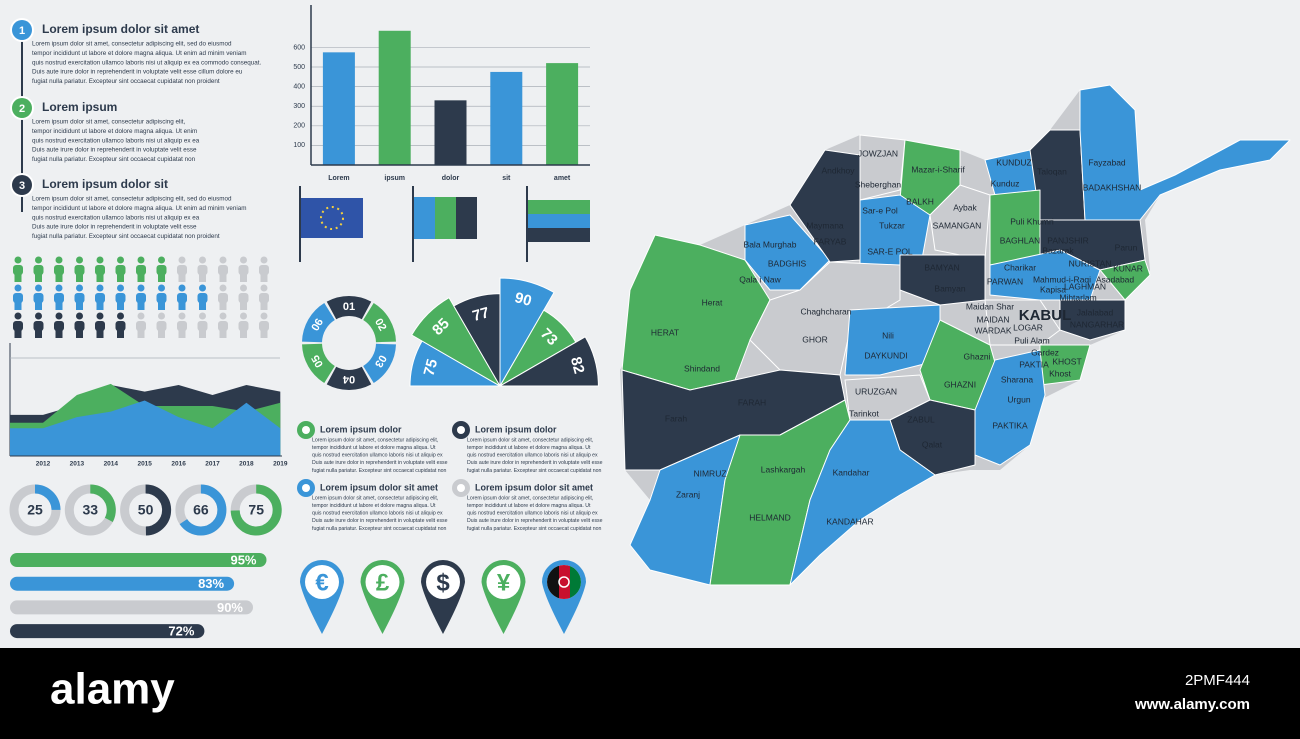 Image resolution: width=1300 pixels, height=739 pixels. I want to click on x-tick-label: amet, so click(562, 178).